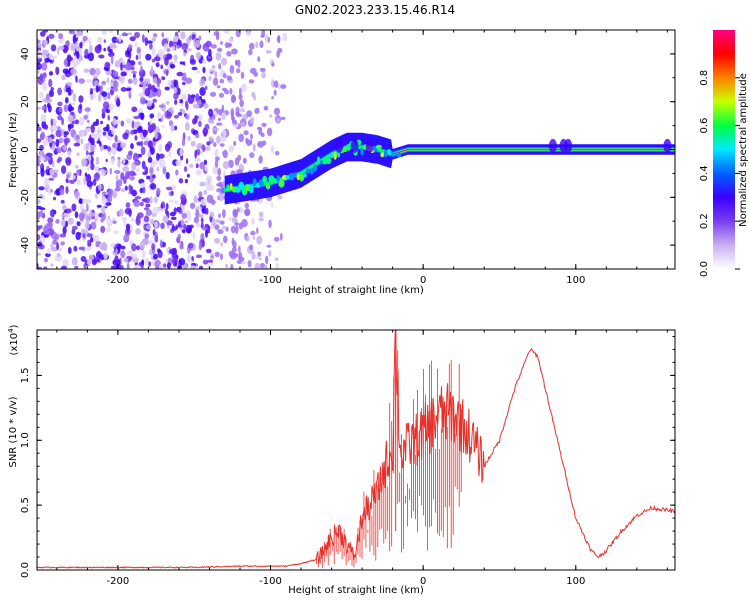 Image resolution: width=750 pixels, height=600 pixels. Describe the element at coordinates (423, 581) in the screenshot. I see `x-tick-label: 0` at that location.